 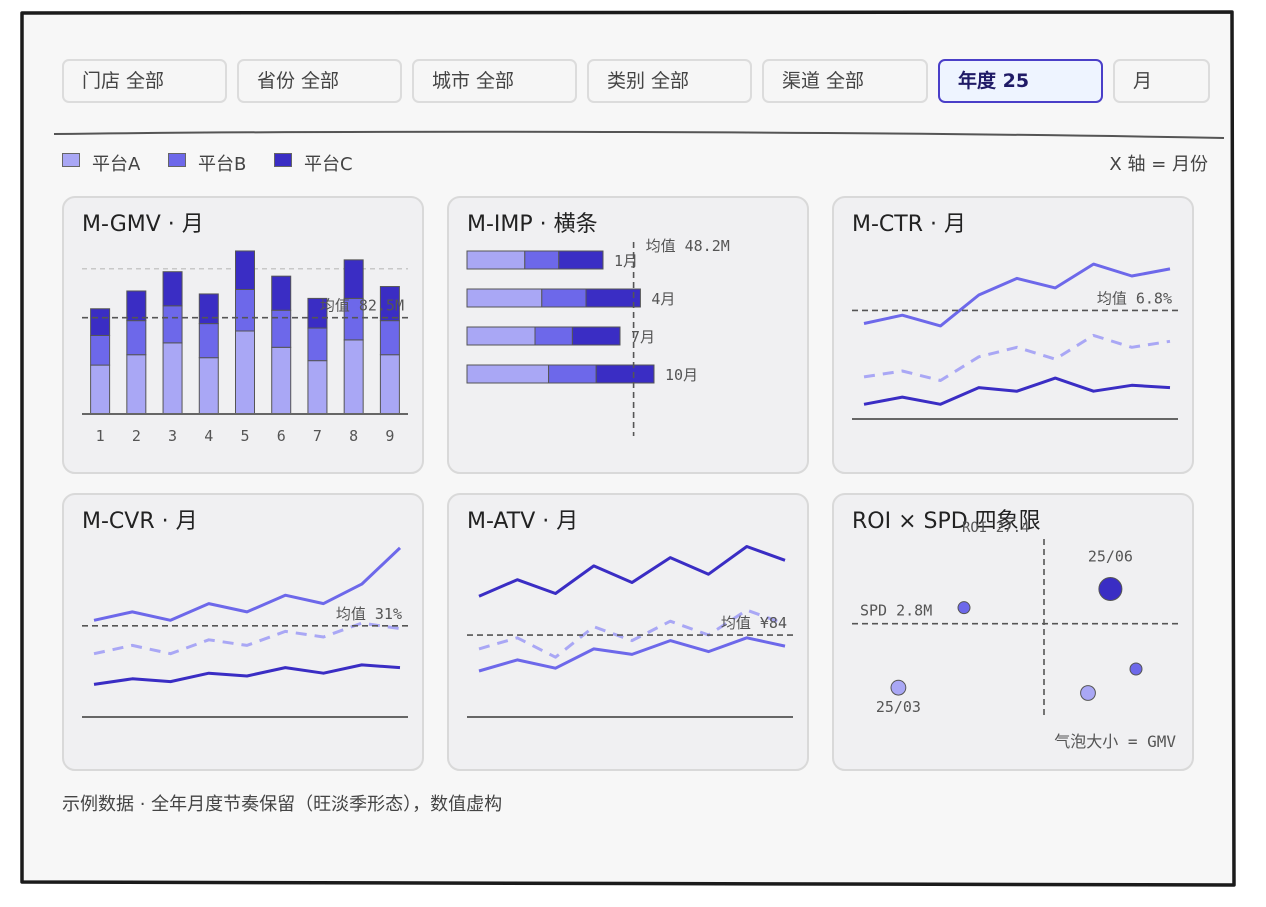 What do you see at coordinates (362, 306) in the screenshot?
I see `mean-label: 均值 82.5M` at bounding box center [362, 306].